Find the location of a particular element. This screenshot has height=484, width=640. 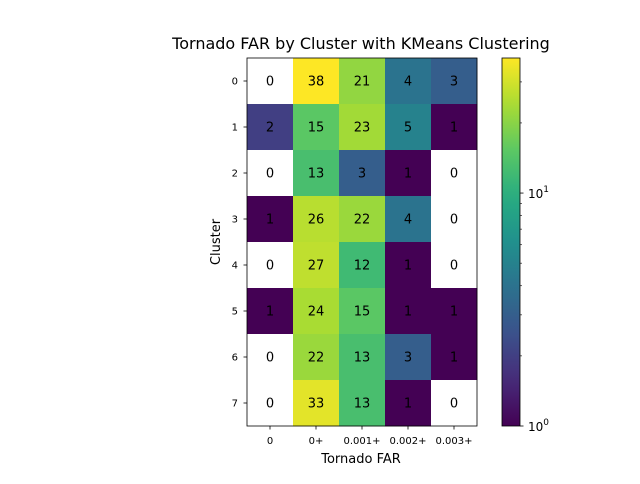

cell-value-label: 2 is located at coordinates (270, 128).